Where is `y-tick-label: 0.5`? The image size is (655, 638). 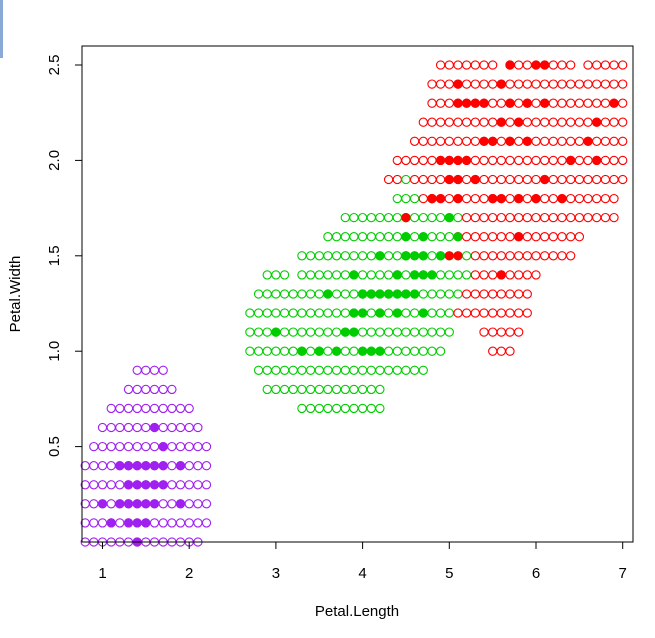
y-tick-label: 0.5 is located at coordinates (54, 446).